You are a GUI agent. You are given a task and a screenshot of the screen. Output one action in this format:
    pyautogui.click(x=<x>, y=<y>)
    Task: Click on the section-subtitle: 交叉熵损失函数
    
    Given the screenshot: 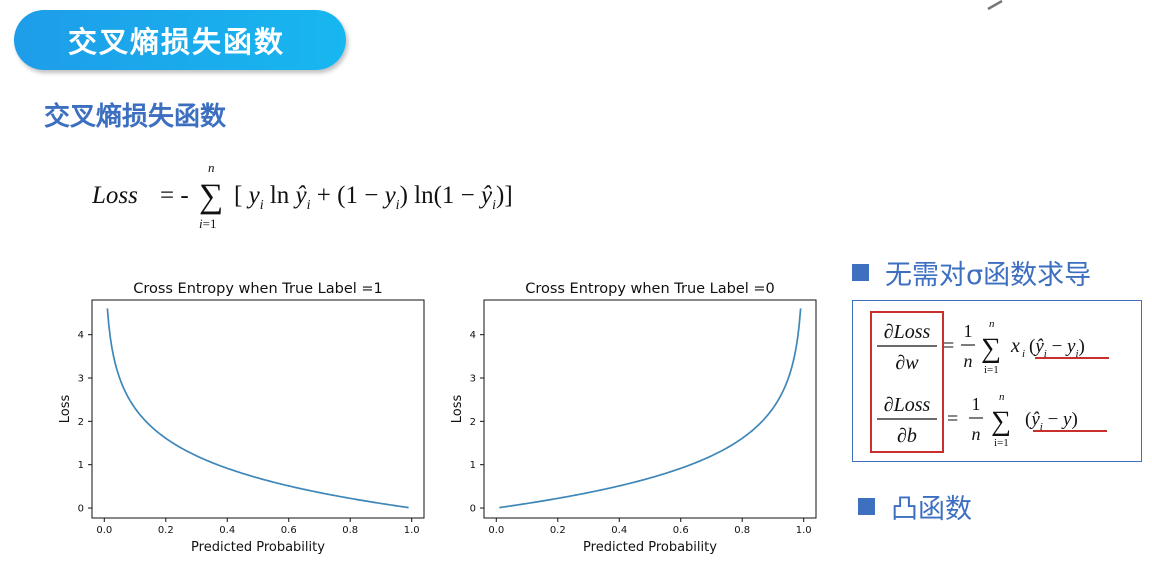 What is the action you would take?
    pyautogui.click(x=135, y=117)
    